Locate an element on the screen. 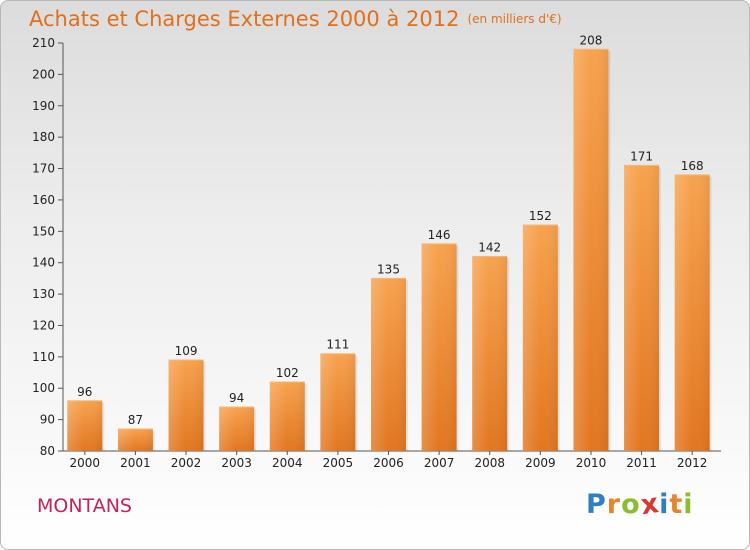 Image resolution: width=750 pixels, height=550 pixels. y-tick-label: 140 is located at coordinates (43, 263).